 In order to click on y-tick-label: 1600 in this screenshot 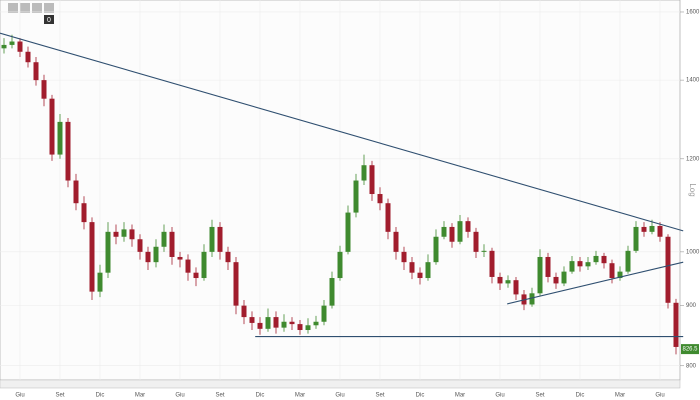, I will do `click(693, 13)`.